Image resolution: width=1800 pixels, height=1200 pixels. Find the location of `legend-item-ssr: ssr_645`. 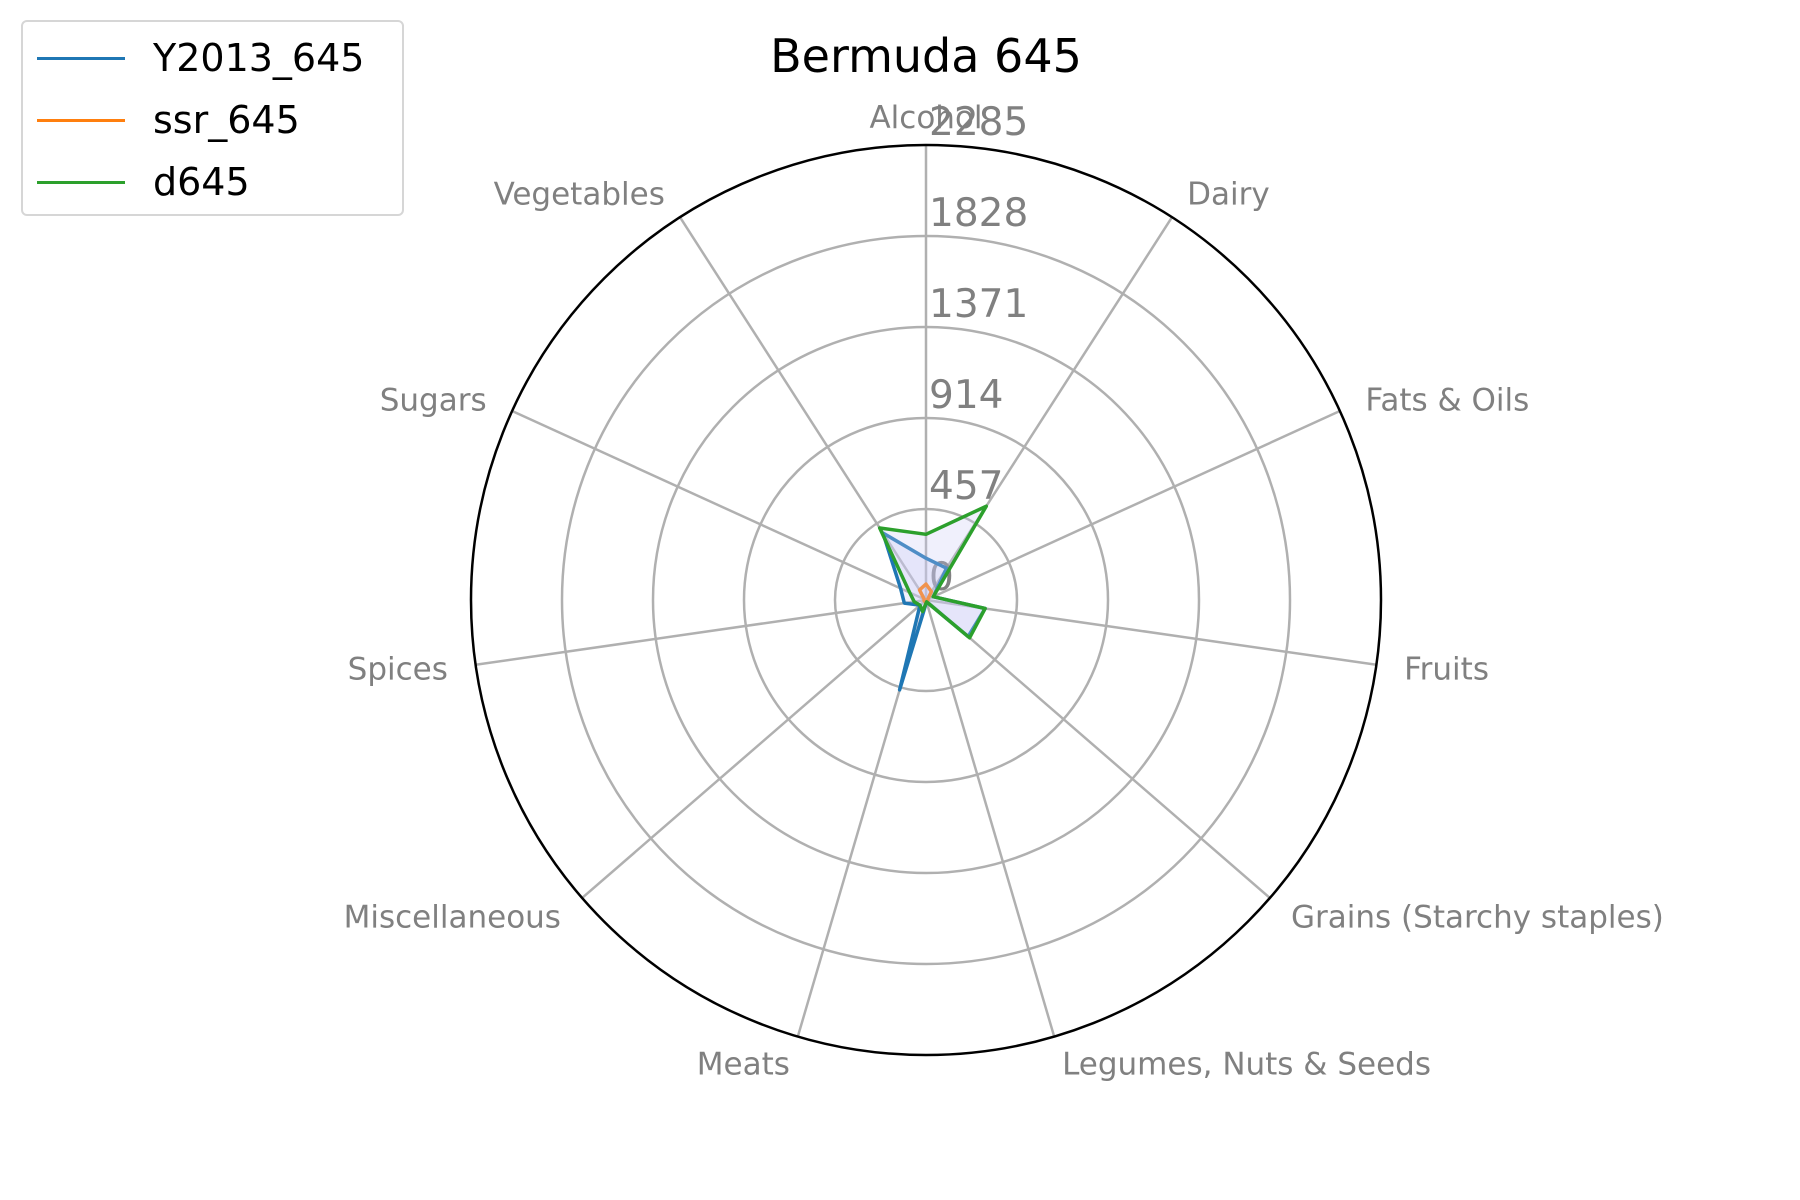

legend-item-ssr: ssr_645 is located at coordinates (168, 120).